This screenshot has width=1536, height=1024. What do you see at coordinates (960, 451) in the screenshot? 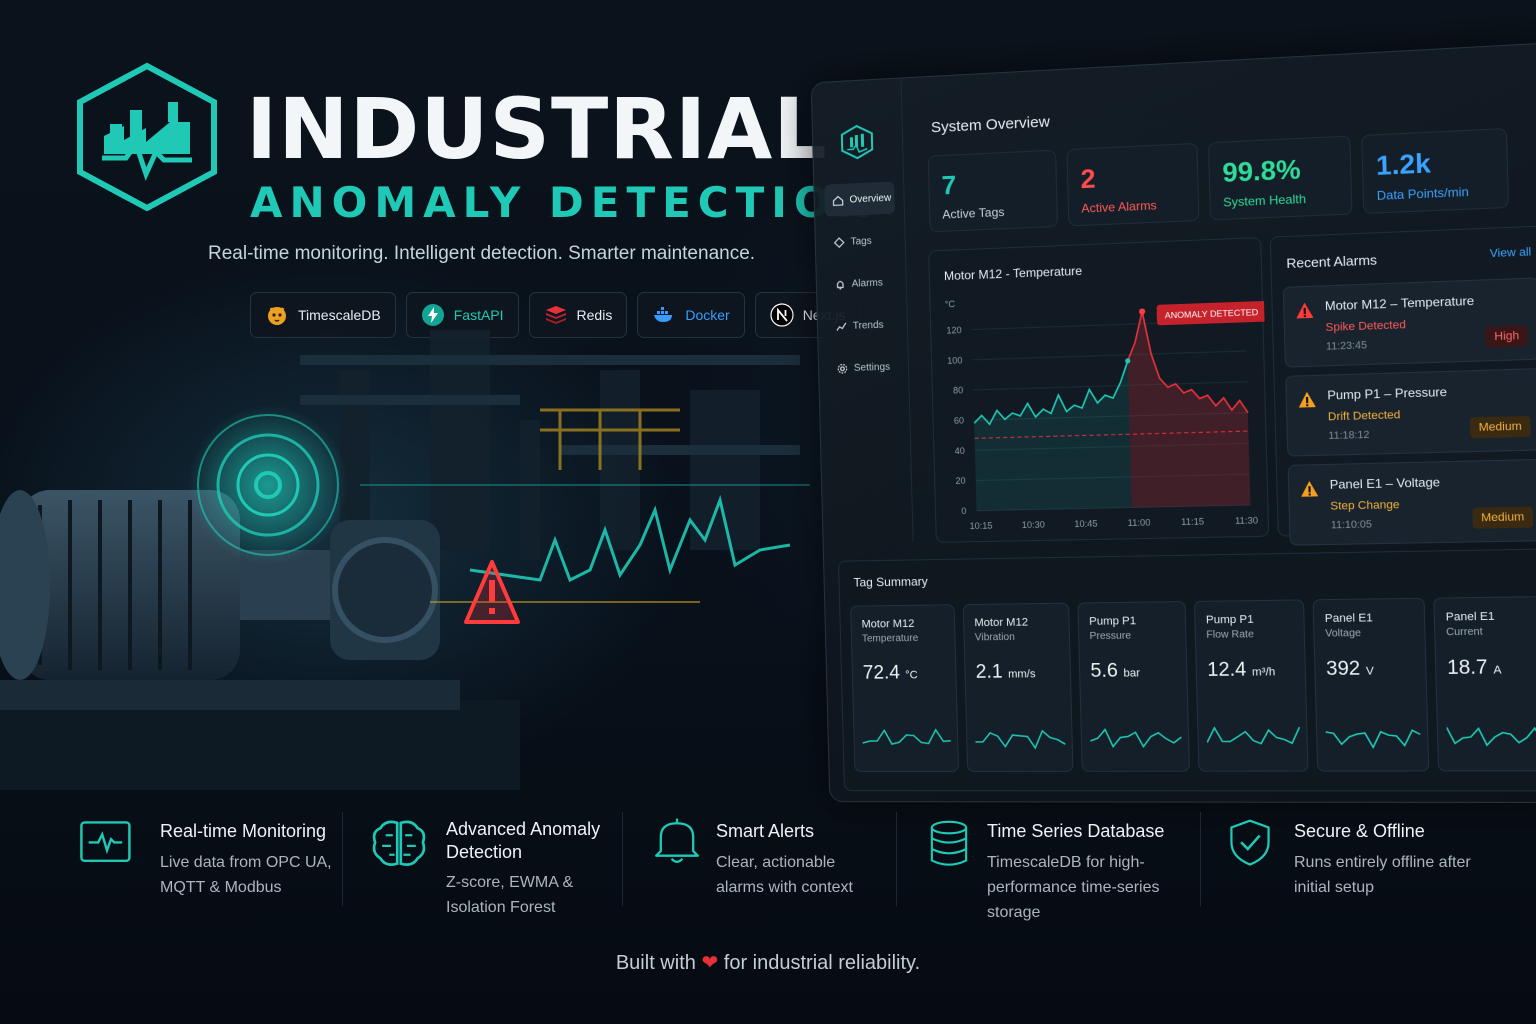
I see `y-tick-label: 40` at bounding box center [960, 451].